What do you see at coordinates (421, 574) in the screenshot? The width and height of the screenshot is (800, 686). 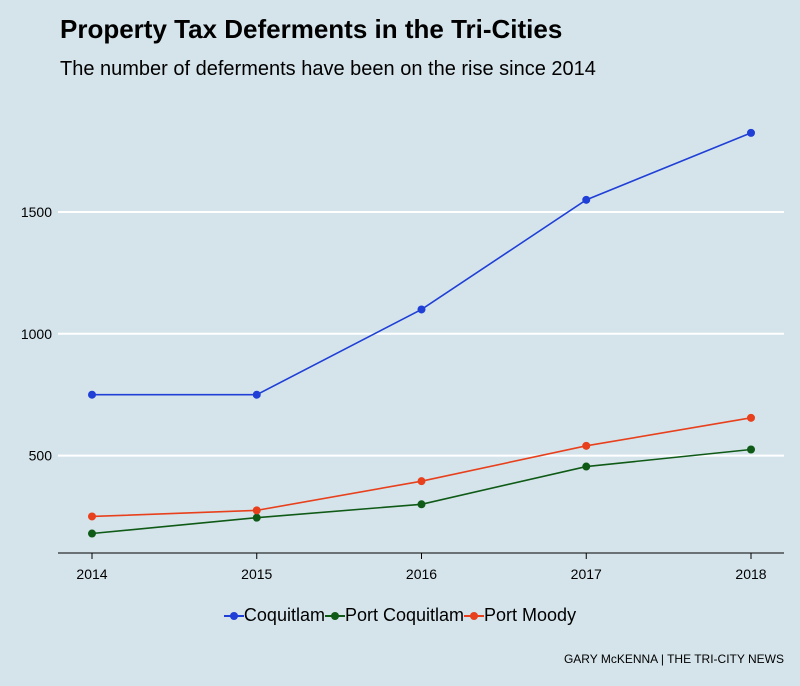 I see `x-tick-label: 2016` at bounding box center [421, 574].